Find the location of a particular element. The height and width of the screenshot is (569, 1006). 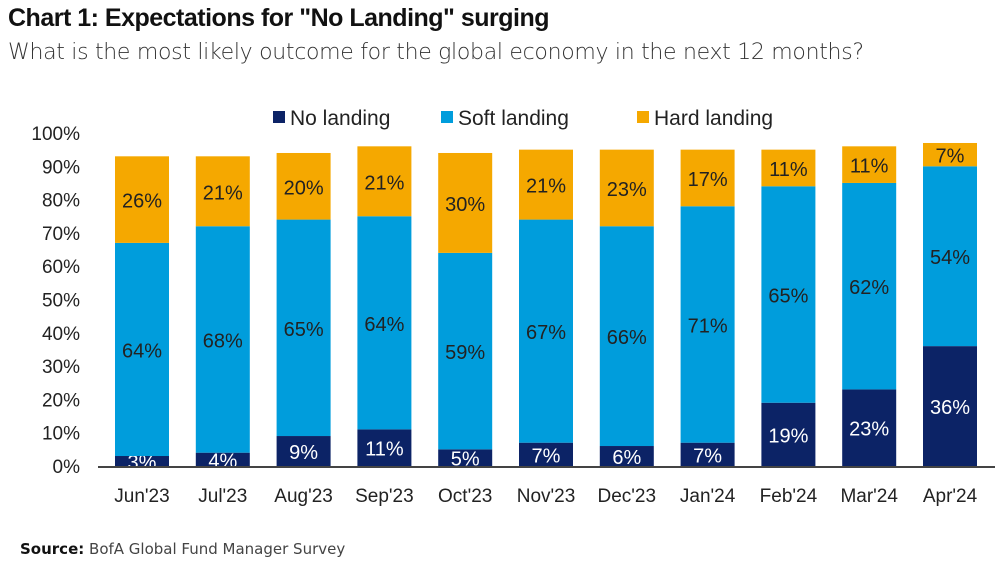

data-label: 54% is located at coordinates (950, 258).